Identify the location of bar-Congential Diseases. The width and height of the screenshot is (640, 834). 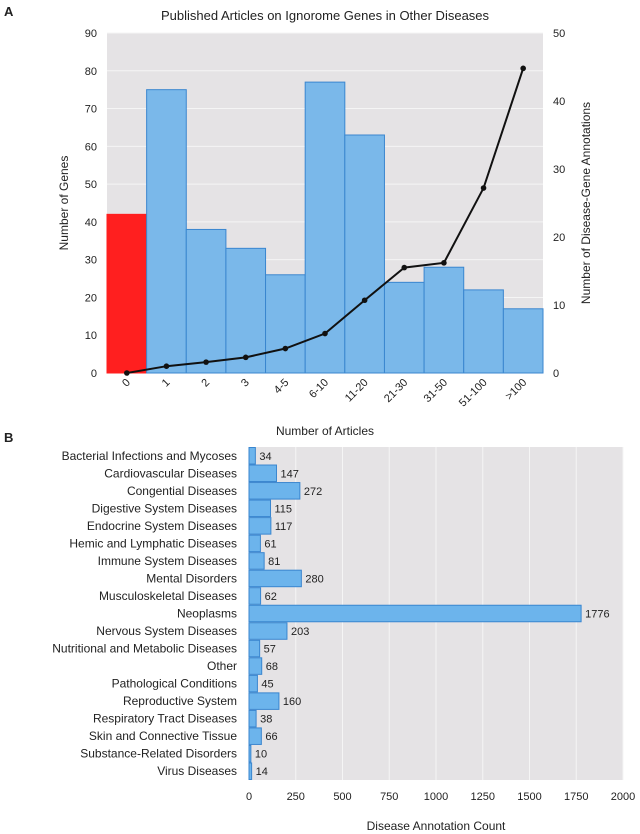
(274, 491).